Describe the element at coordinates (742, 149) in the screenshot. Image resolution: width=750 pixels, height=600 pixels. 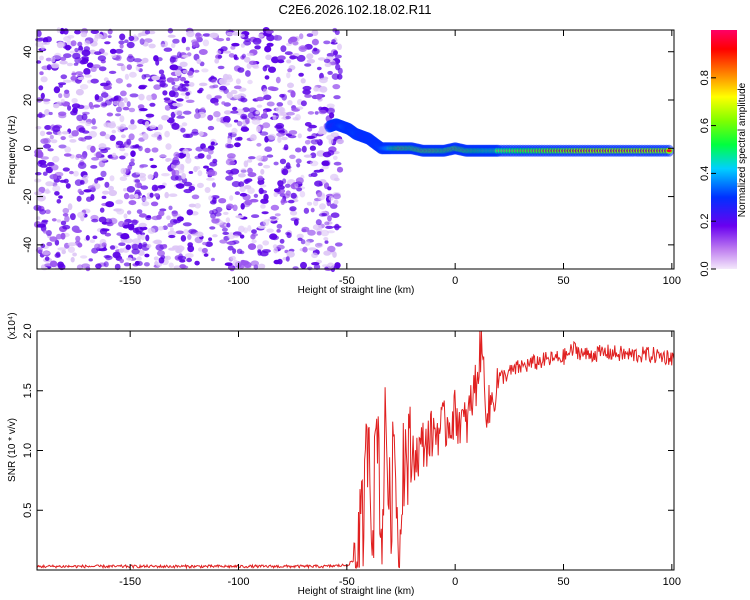
I see `colorbar-label: Normalized spectral amplitude` at that location.